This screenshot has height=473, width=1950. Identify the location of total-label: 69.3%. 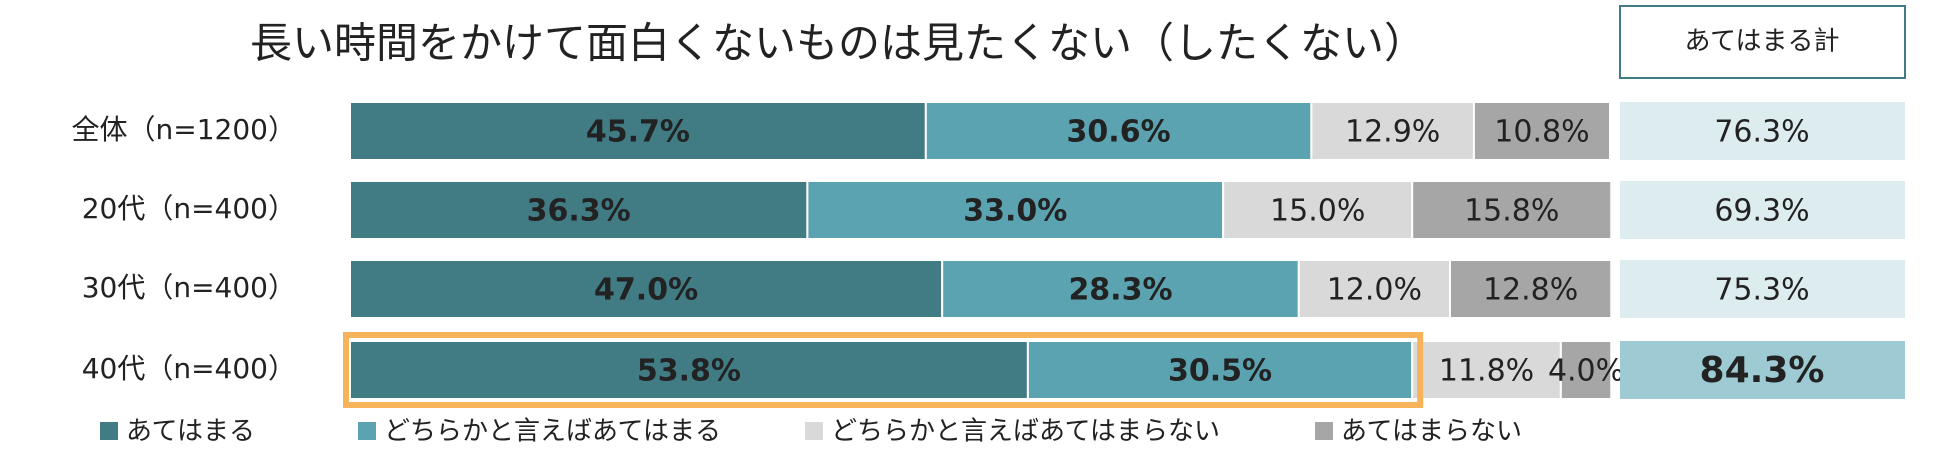
(1761, 211).